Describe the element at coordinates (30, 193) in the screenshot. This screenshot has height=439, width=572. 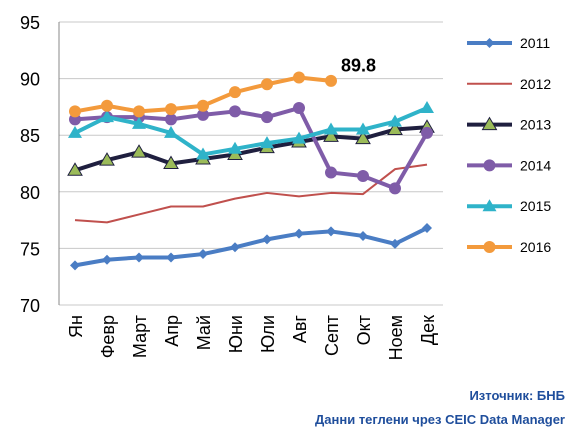
I see `y-tick-label: 80` at that location.